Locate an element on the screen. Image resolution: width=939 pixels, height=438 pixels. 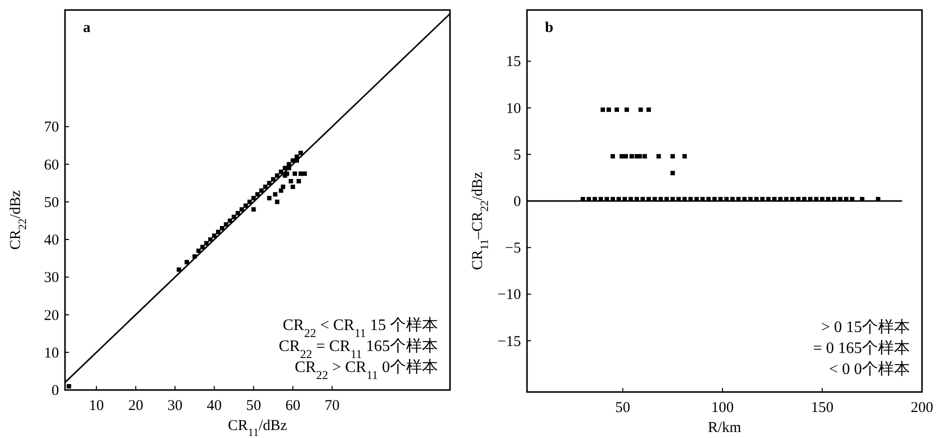
x-tick-label: 30 is located at coordinates (175, 406).